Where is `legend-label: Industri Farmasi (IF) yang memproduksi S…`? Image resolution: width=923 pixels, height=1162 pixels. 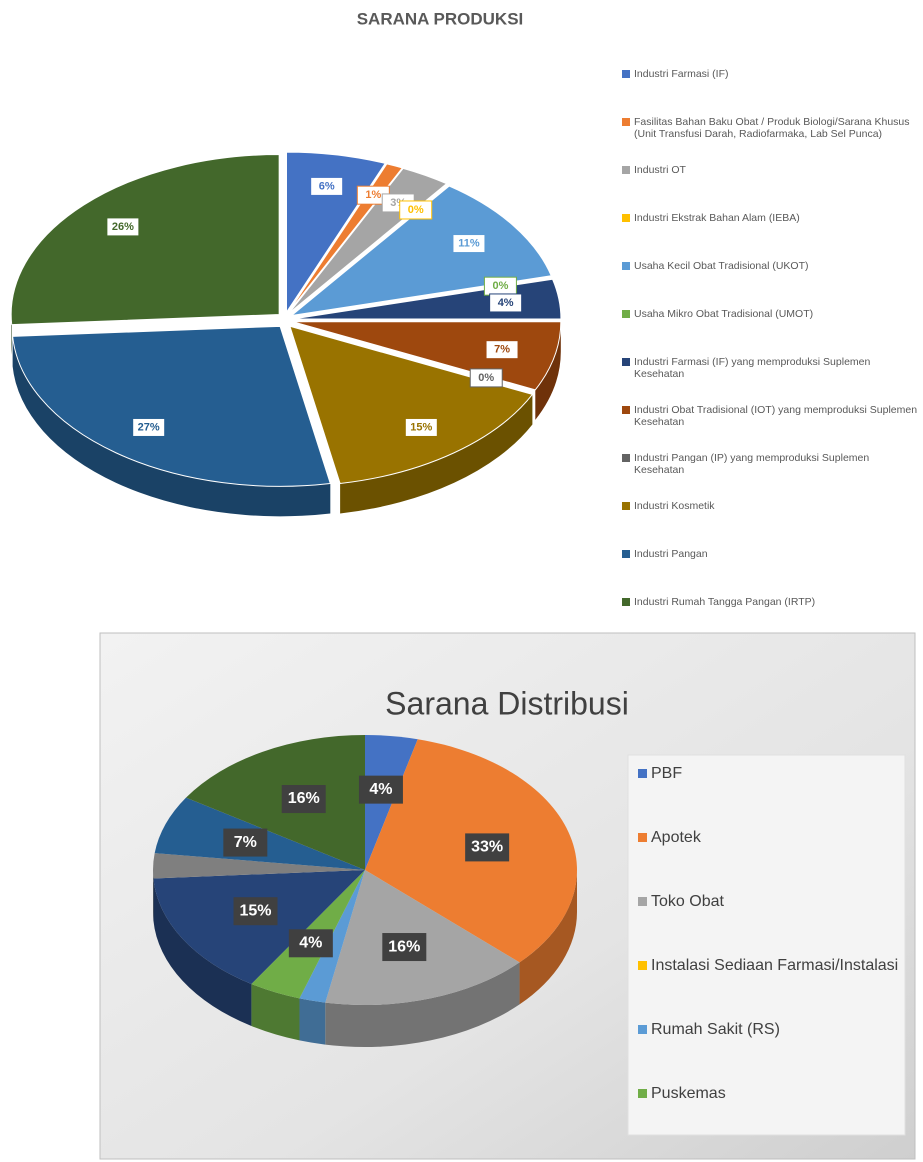
legend-label: Industri Farmasi (IF) yang memproduksi S… is located at coordinates (752, 368).